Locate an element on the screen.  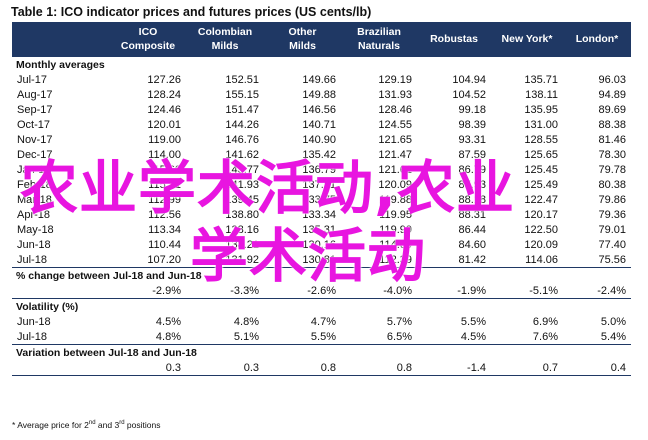
section-heading-row: Variation between Jul-18 and Jun-18 is located at coordinates (321, 352).